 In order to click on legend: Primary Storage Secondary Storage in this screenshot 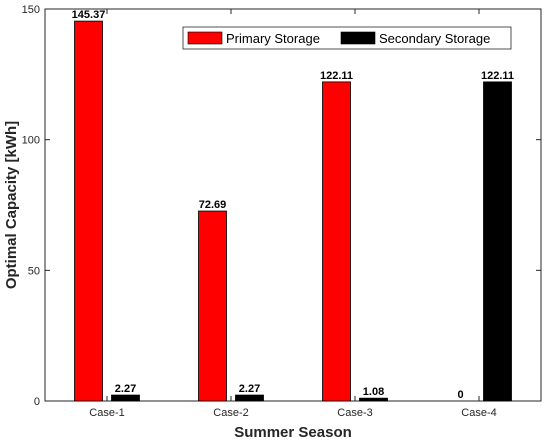, I will do `click(347, 38)`.